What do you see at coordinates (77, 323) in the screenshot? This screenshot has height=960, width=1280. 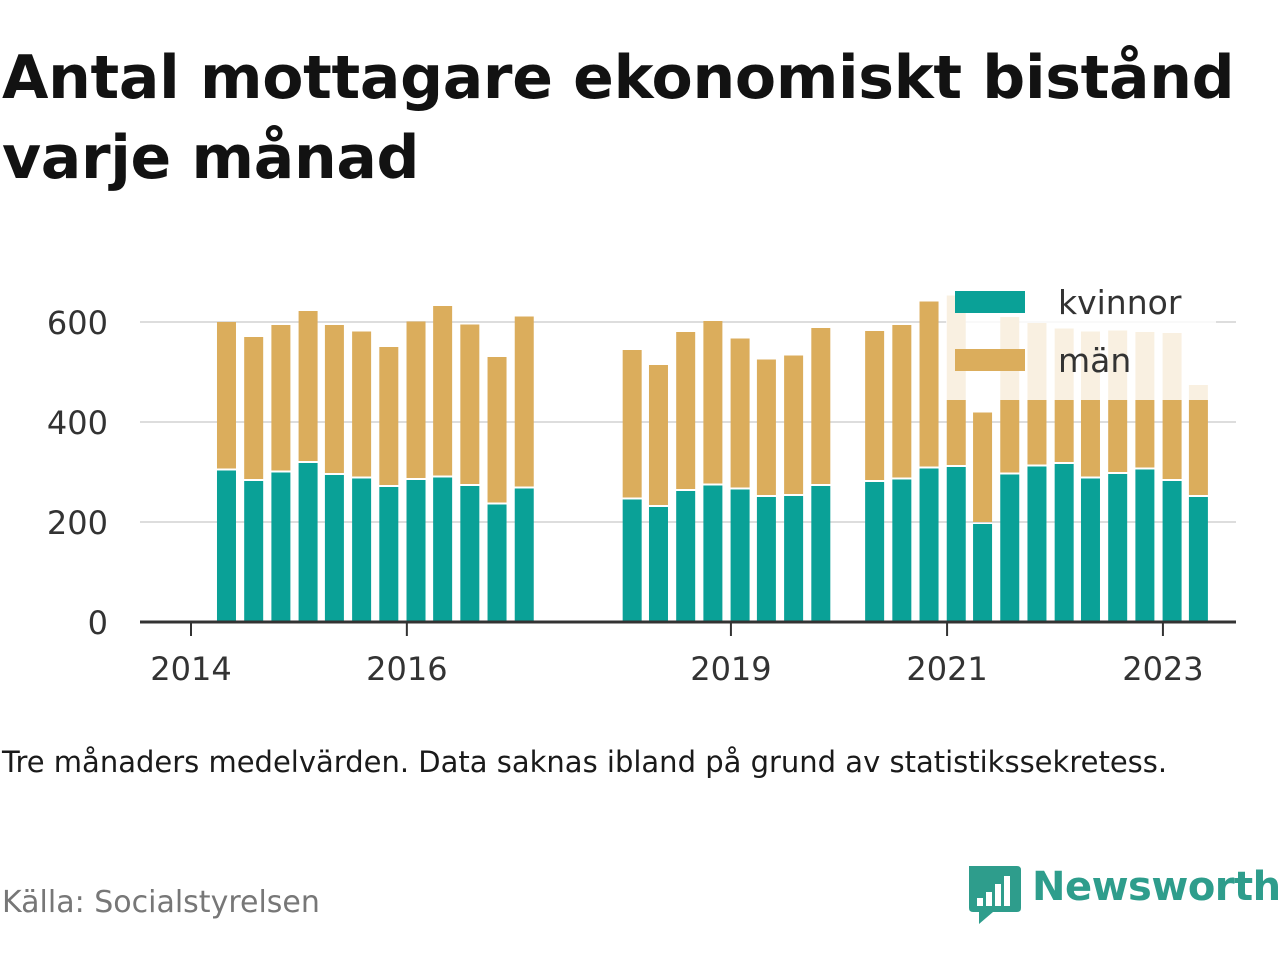 I see `y-tick-label: 600` at bounding box center [77, 323].